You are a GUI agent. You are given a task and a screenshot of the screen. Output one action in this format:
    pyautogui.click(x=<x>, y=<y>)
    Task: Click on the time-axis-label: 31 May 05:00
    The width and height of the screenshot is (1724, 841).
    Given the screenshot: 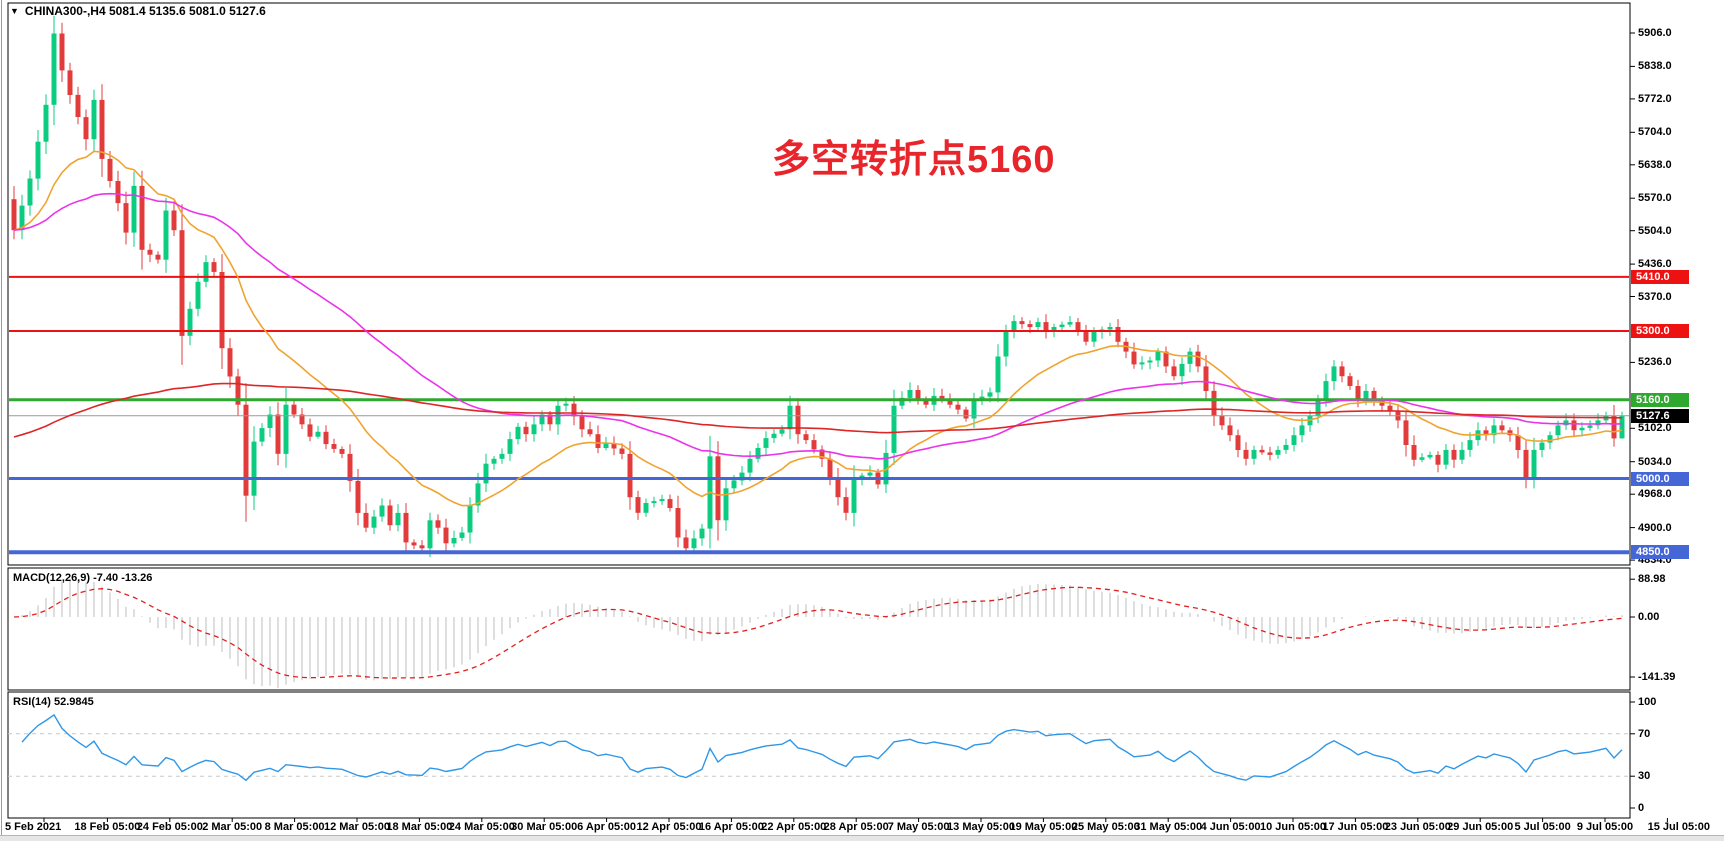 What is the action you would take?
    pyautogui.click(x=1168, y=827)
    